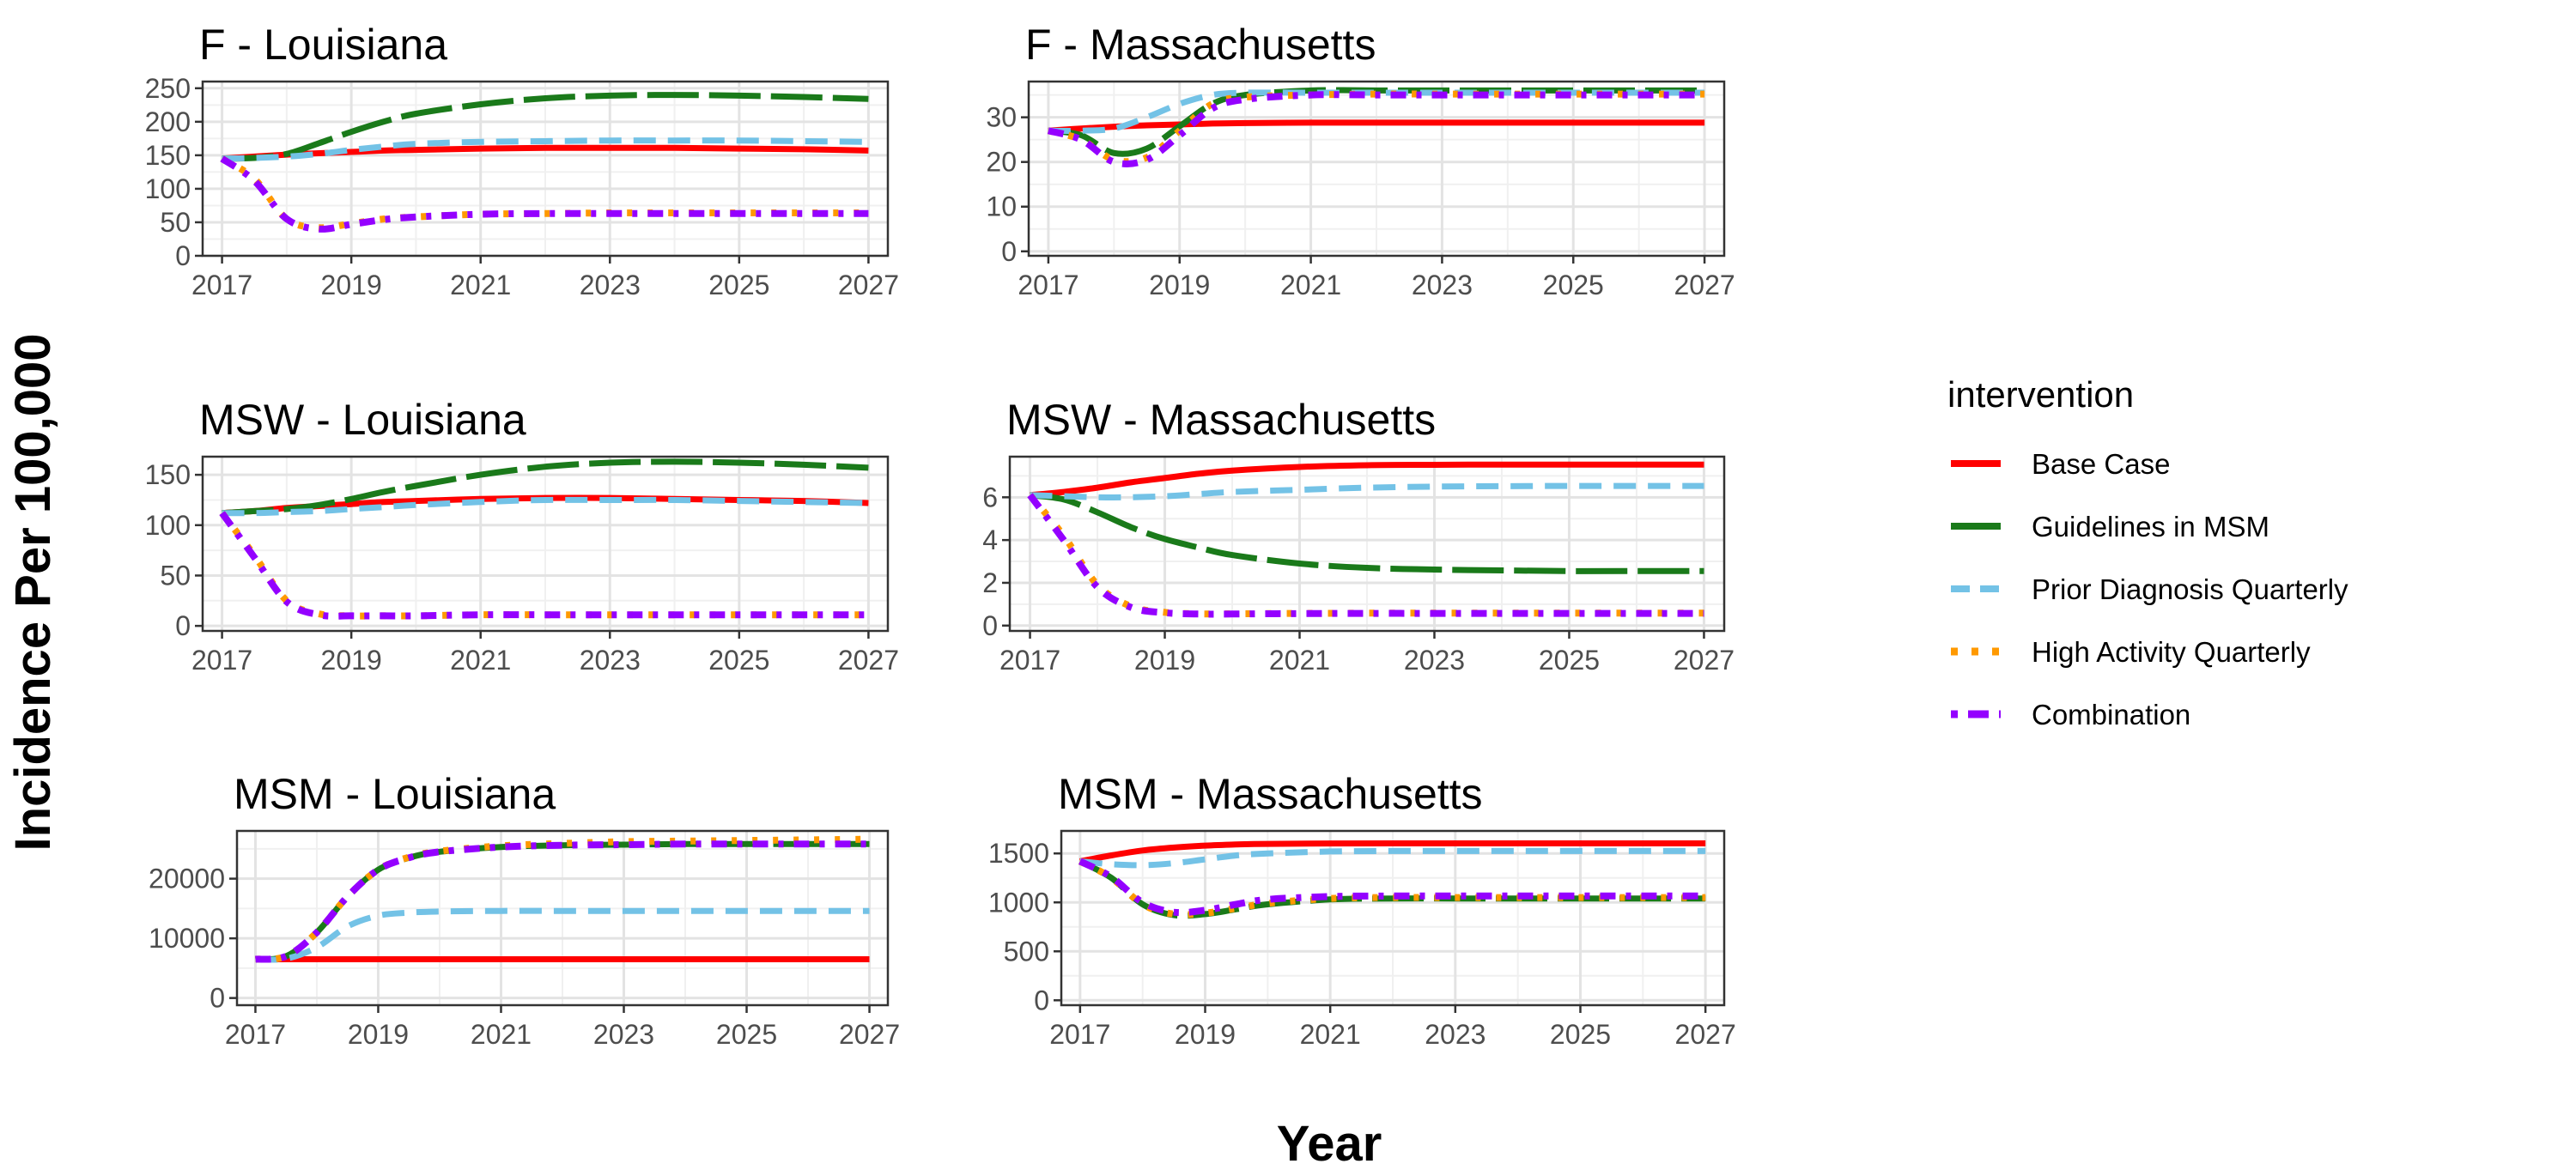 The height and width of the screenshot is (1176, 2576). Describe the element at coordinates (1018, 853) in the screenshot. I see `y-tick-label: 1500` at that location.